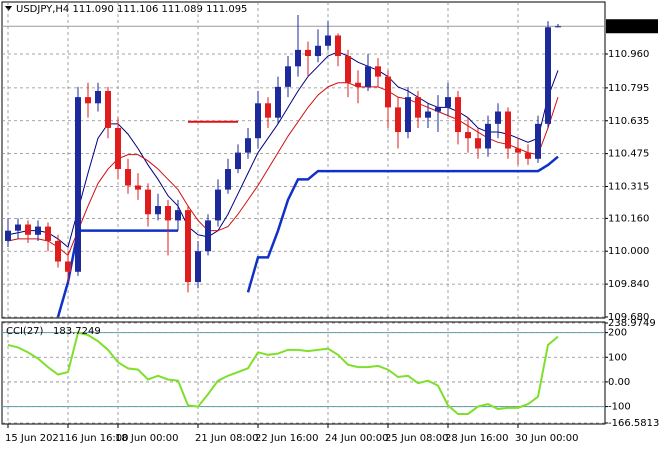 This screenshot has width=660, height=450. I want to click on y-tick-label: 109.840, so click(628, 284).